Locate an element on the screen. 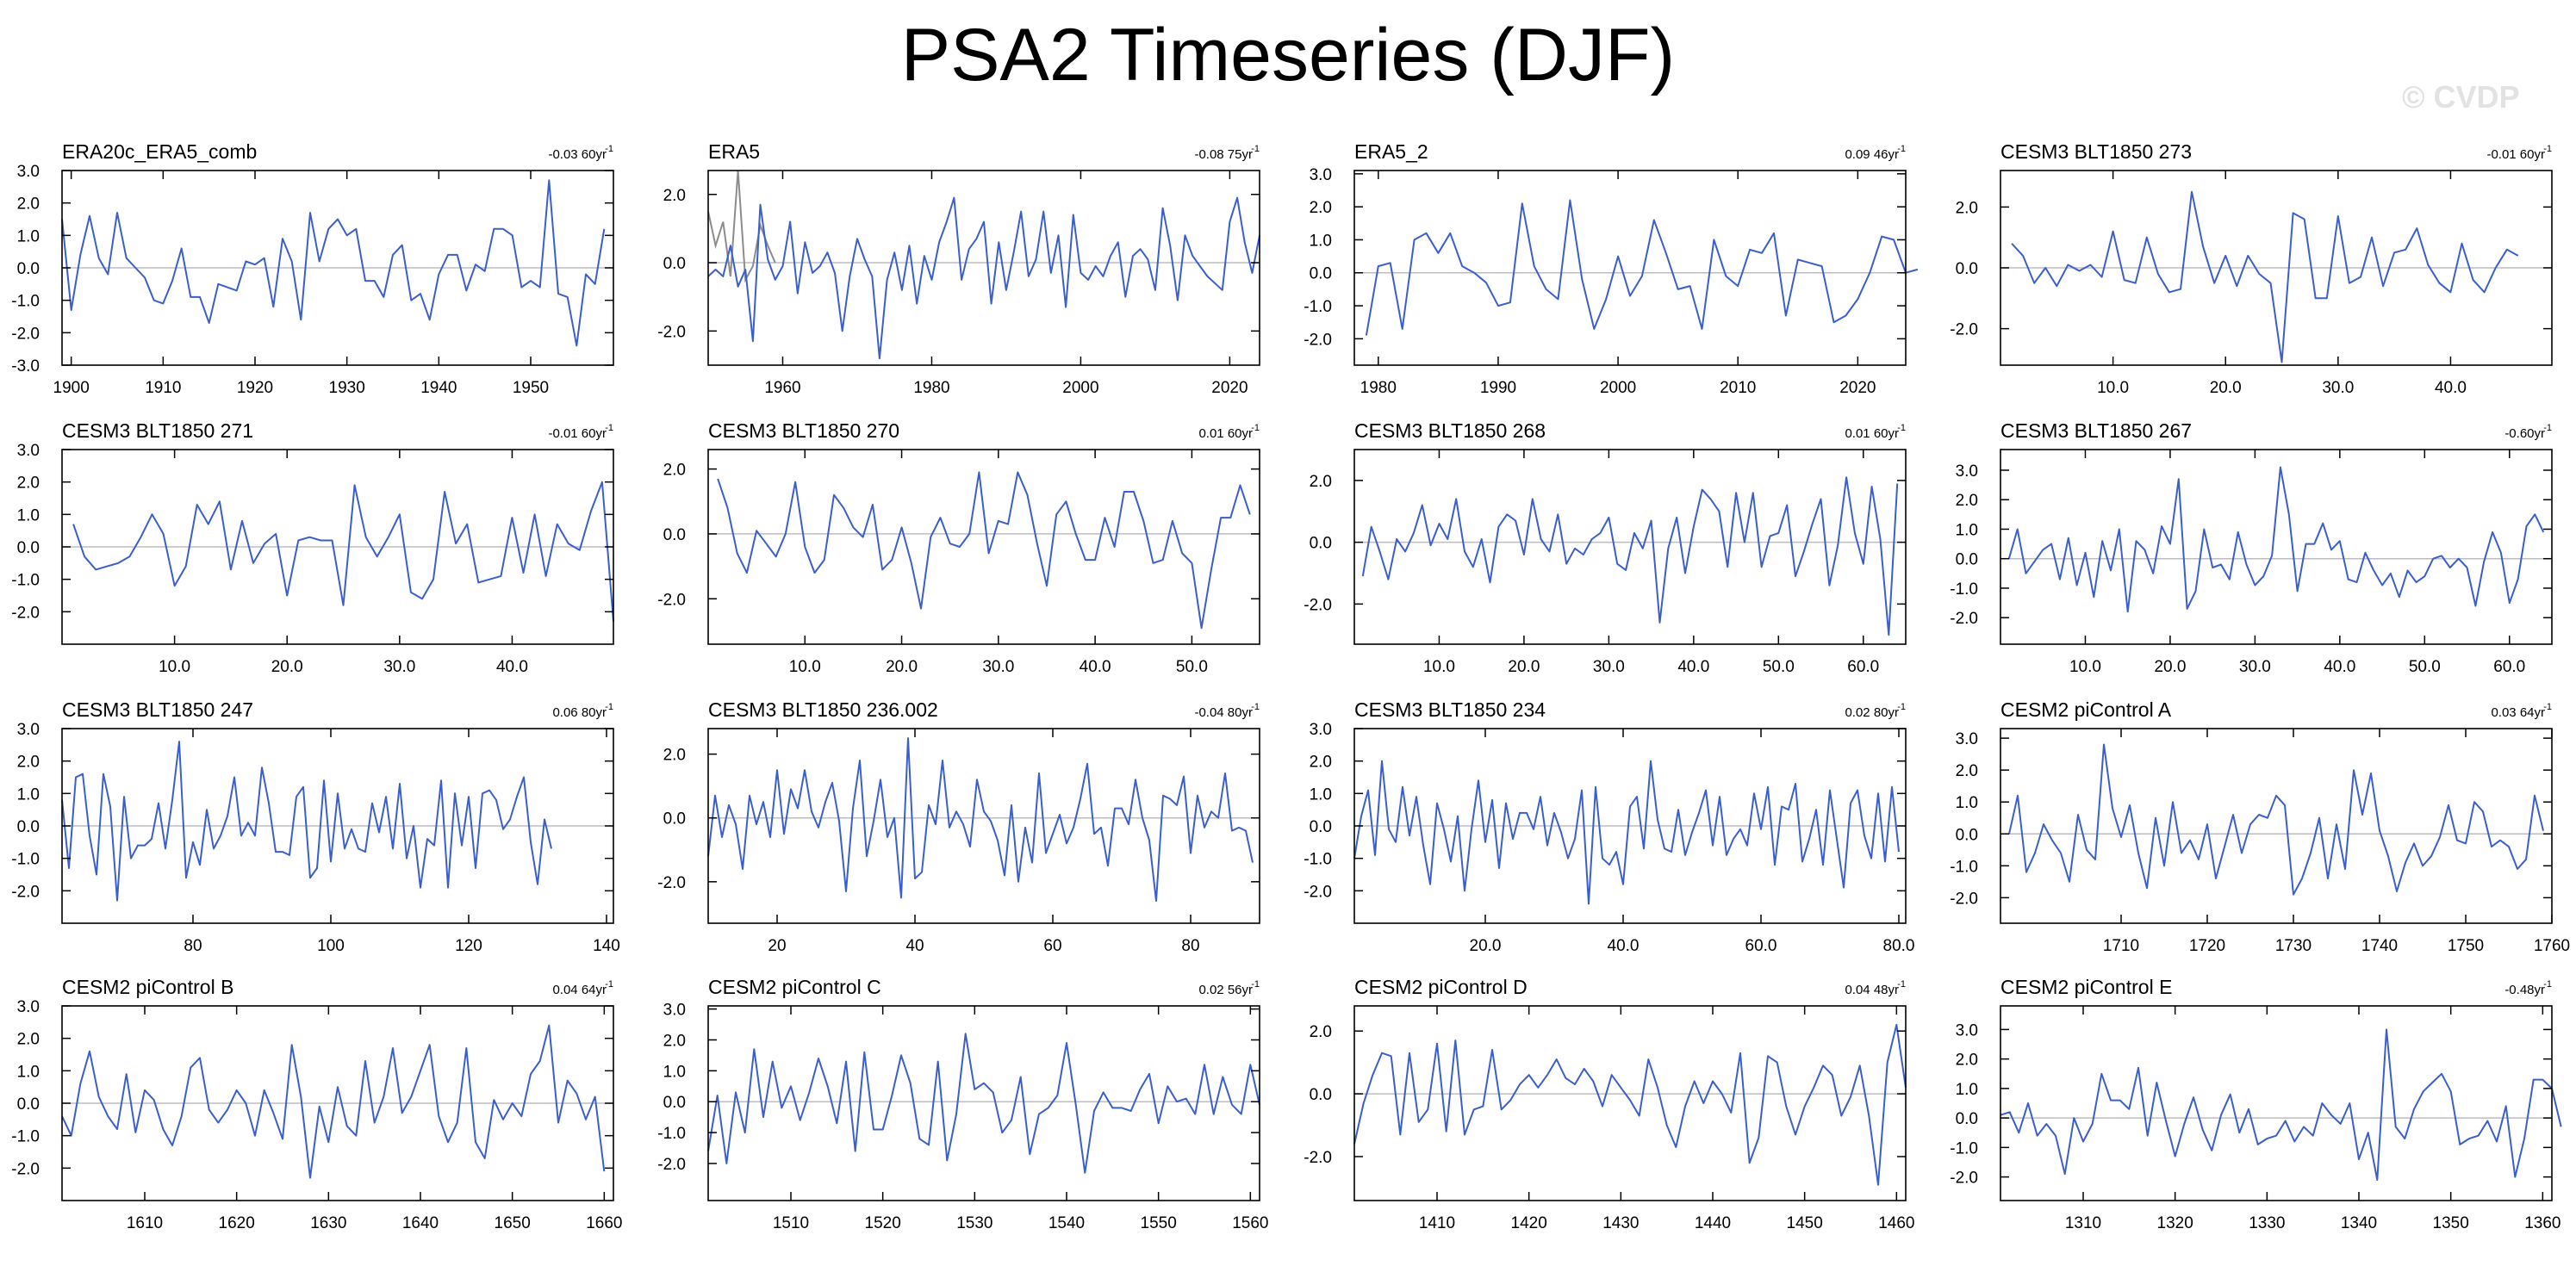 Image resolution: width=2576 pixels, height=1266 pixels. x-tick-label: 1650 is located at coordinates (513, 1223).